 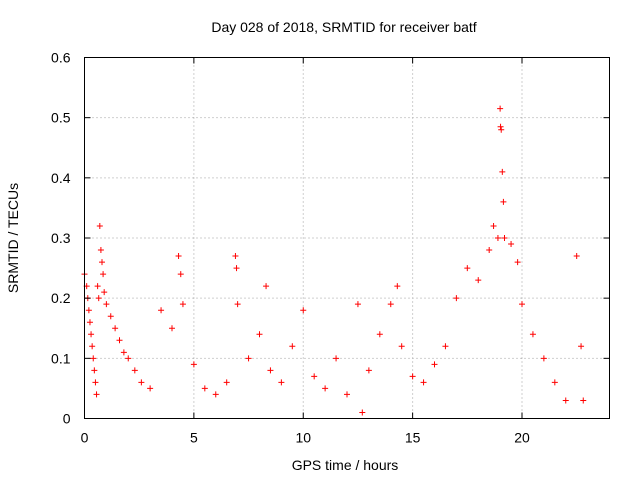 What do you see at coordinates (61, 358) in the screenshot?
I see `y-tick-label: 0.1` at bounding box center [61, 358].